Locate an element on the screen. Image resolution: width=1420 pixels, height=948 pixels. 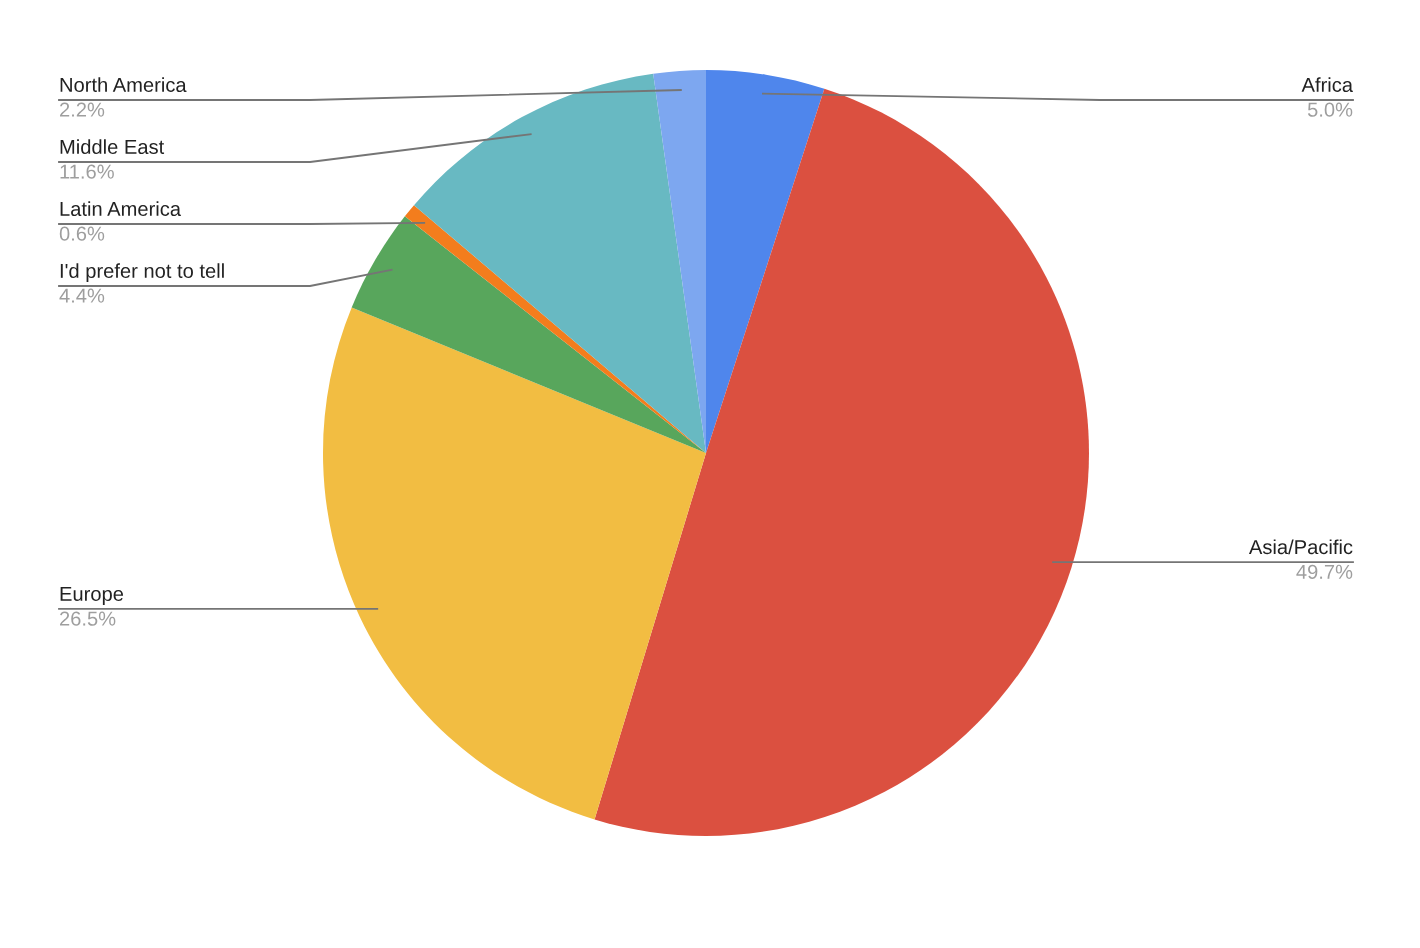
data-label: 2.2% is located at coordinates (82, 109).